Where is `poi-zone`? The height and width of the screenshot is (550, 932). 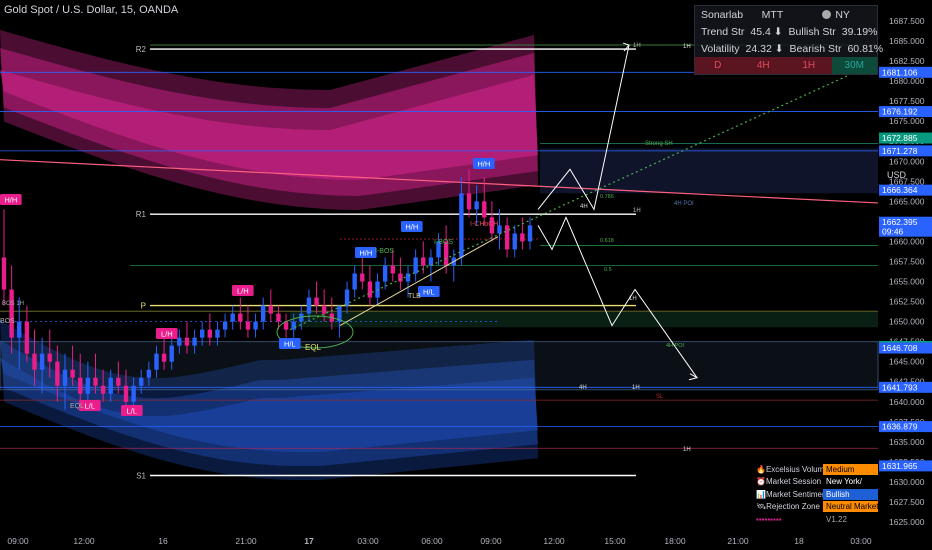 poi-zone is located at coordinates (584, 319).